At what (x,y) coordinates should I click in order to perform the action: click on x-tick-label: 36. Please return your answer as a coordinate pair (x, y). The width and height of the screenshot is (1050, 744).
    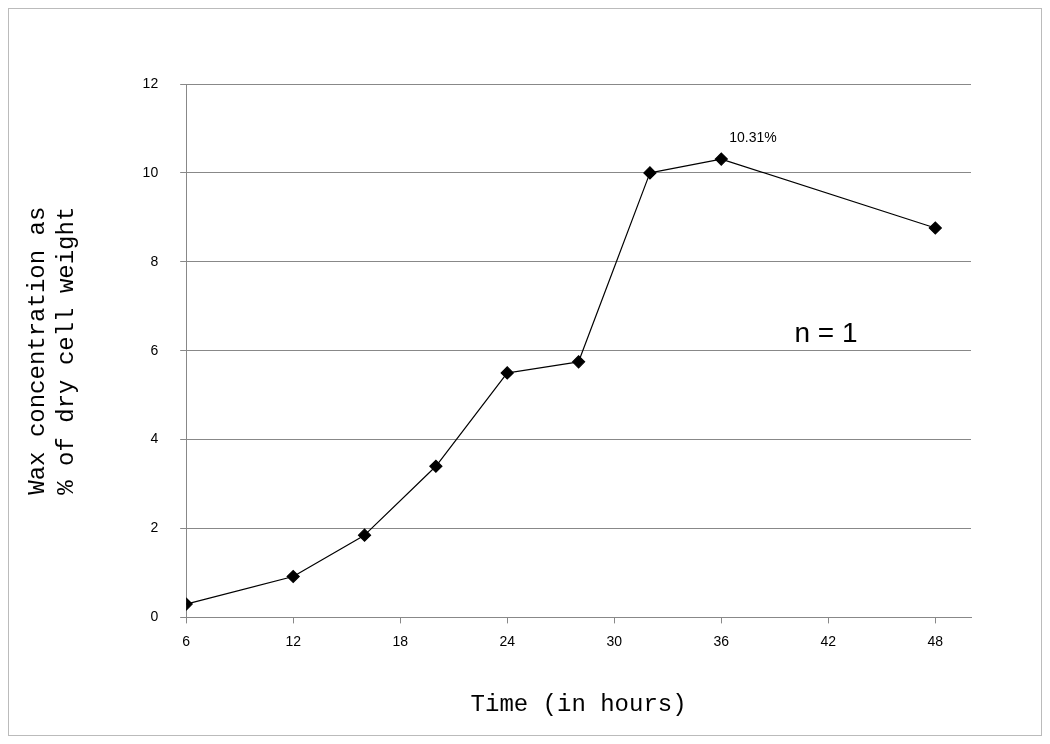
    Looking at the image, I should click on (721, 640).